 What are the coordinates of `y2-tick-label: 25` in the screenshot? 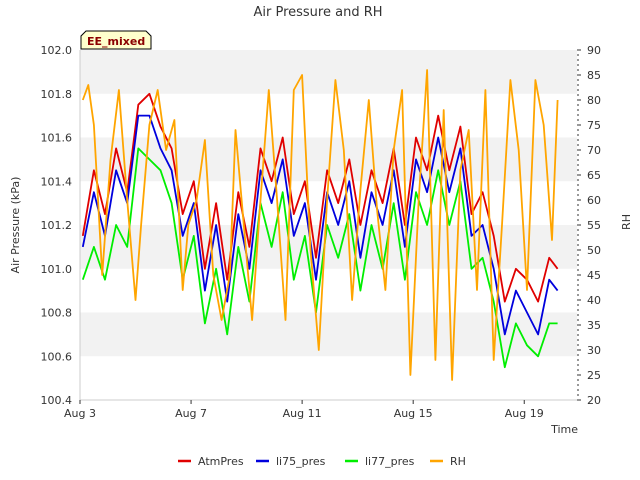 It's located at (594, 375).